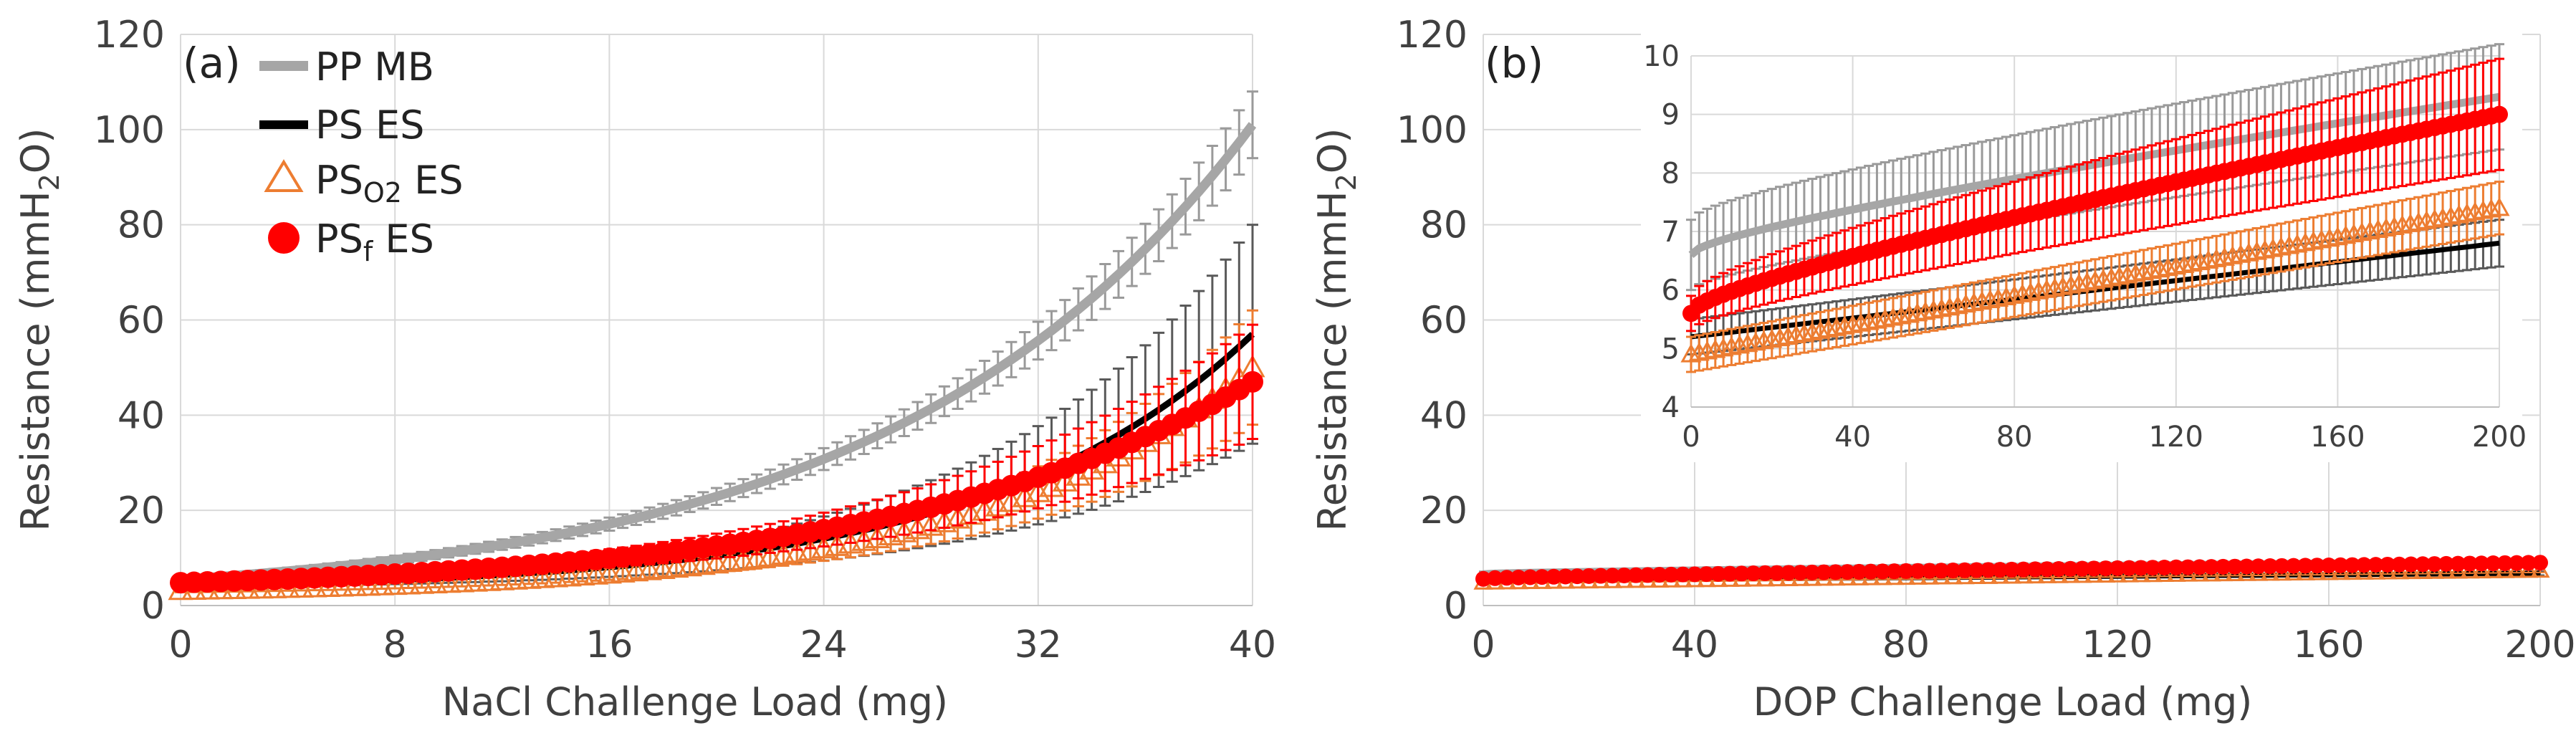 This screenshot has width=2576, height=746. I want to click on panel-a-point-psf-es, so click(1252, 381).